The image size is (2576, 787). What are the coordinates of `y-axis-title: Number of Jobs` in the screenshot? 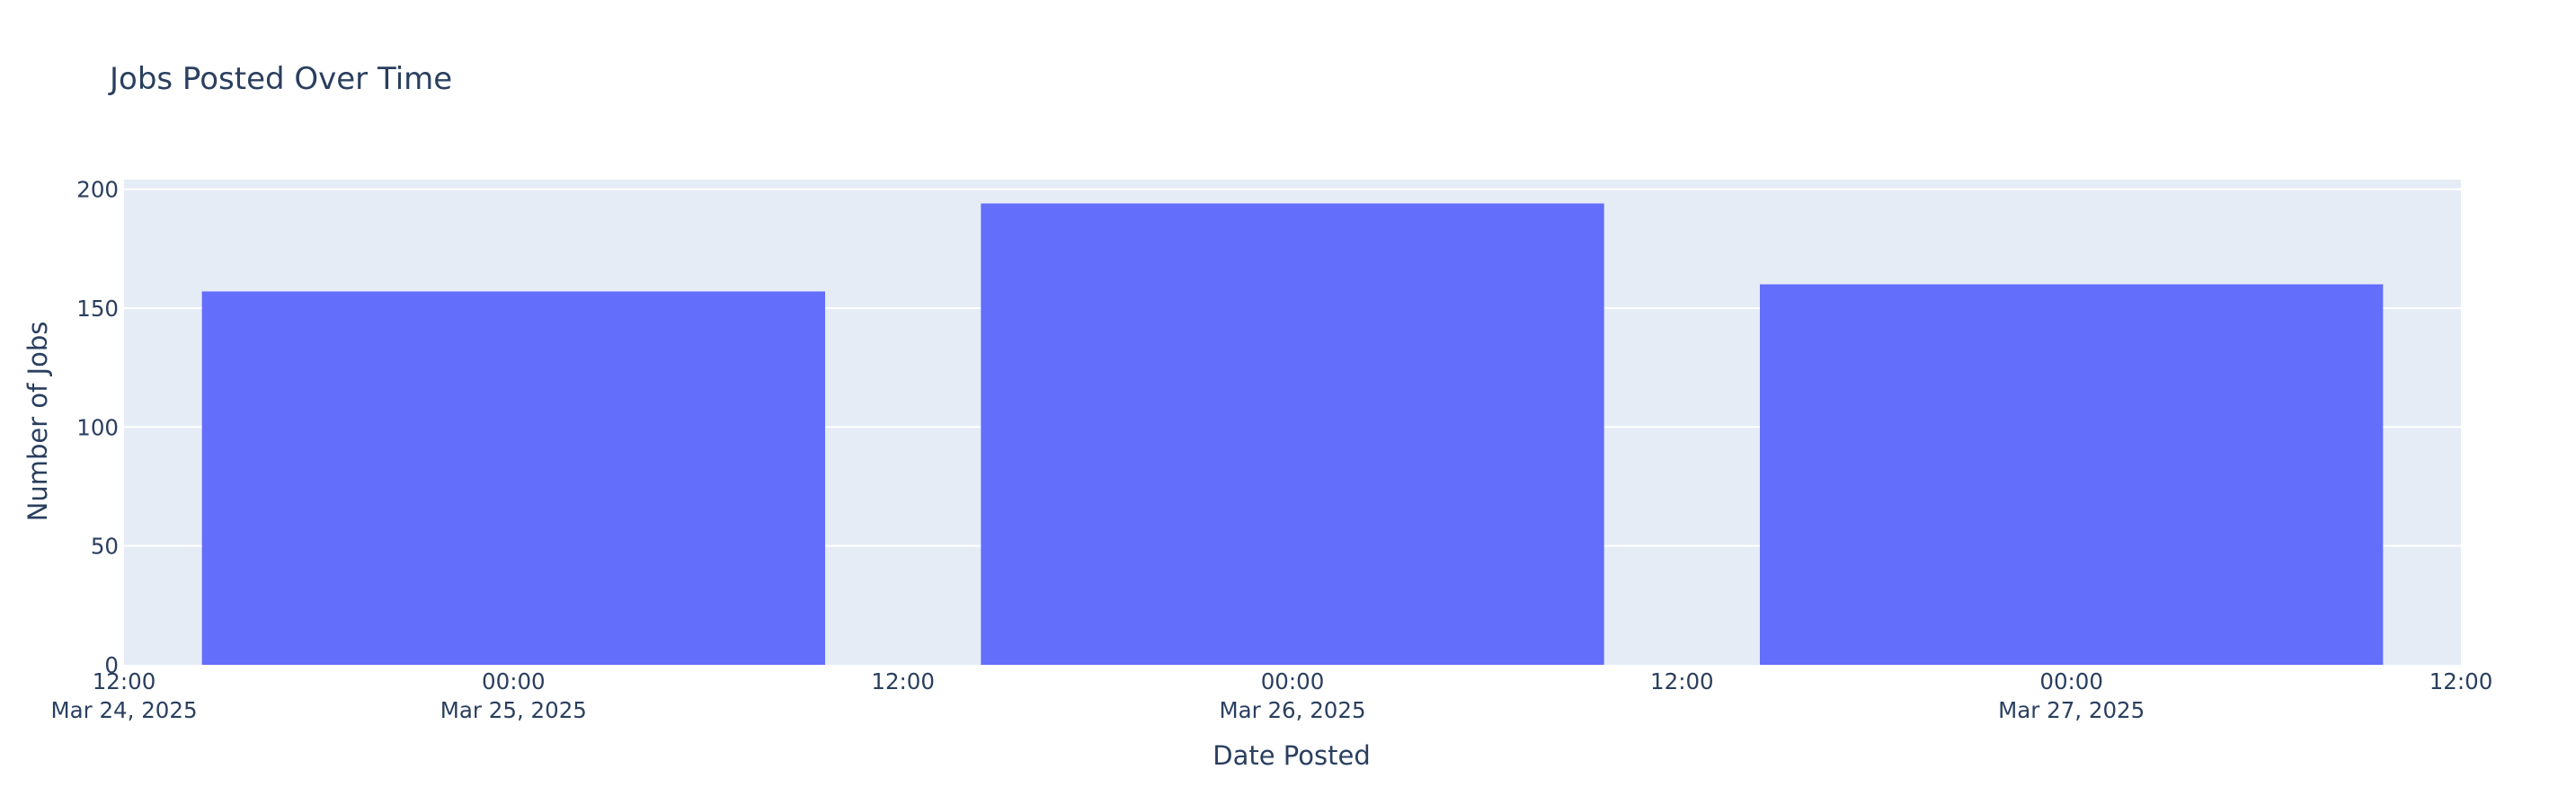 It's located at (37, 422).